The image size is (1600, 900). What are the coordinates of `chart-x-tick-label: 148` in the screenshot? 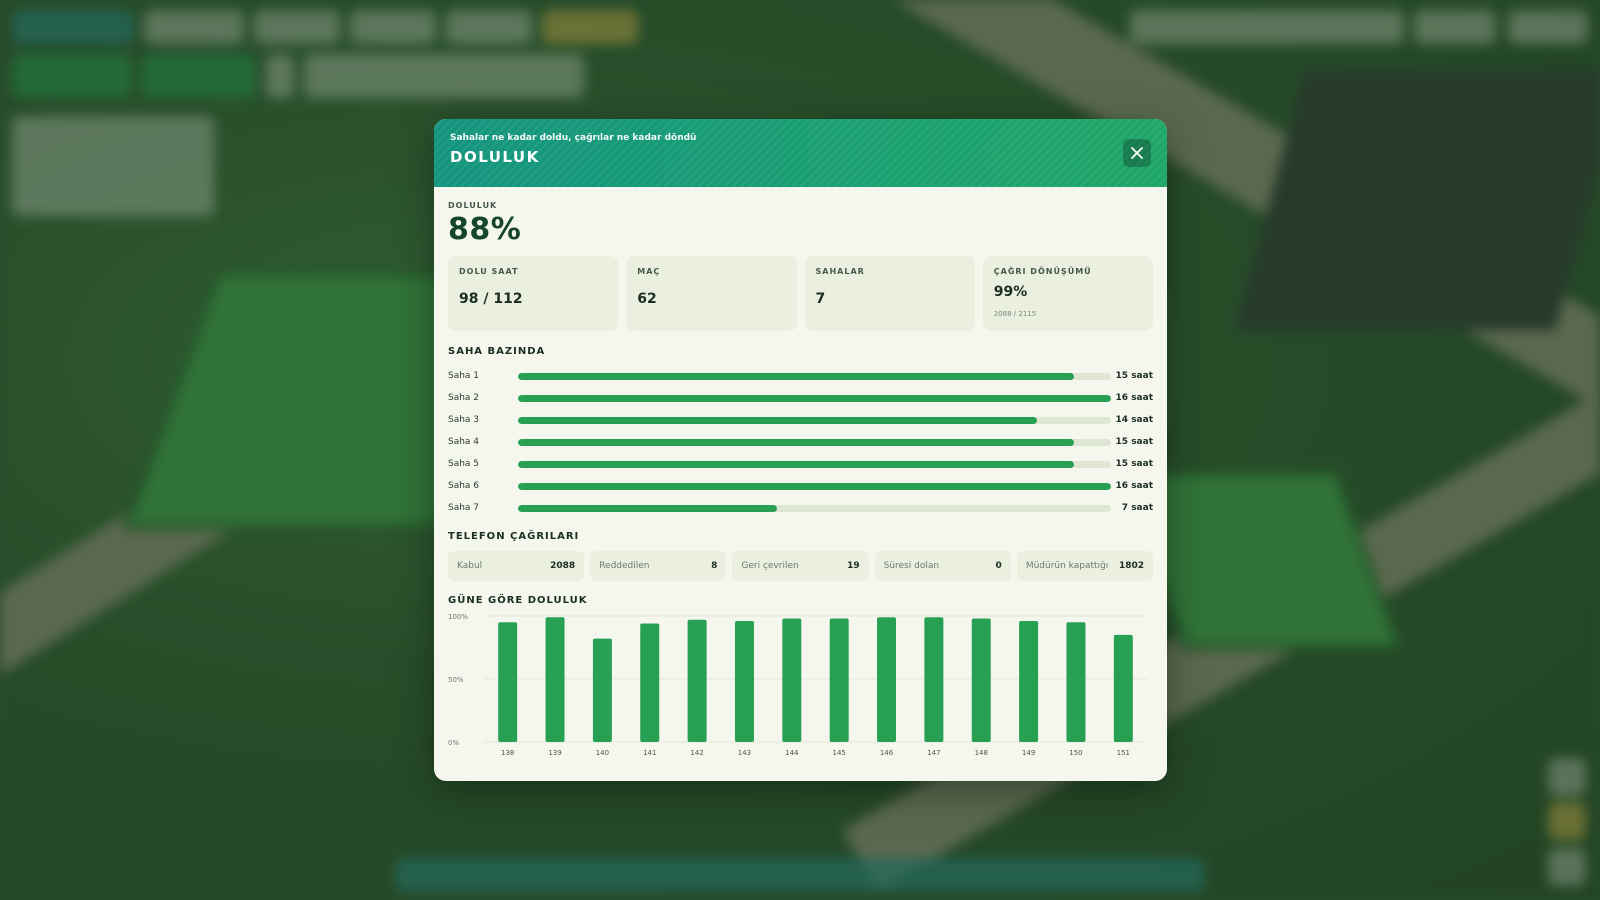 It's located at (981, 753).